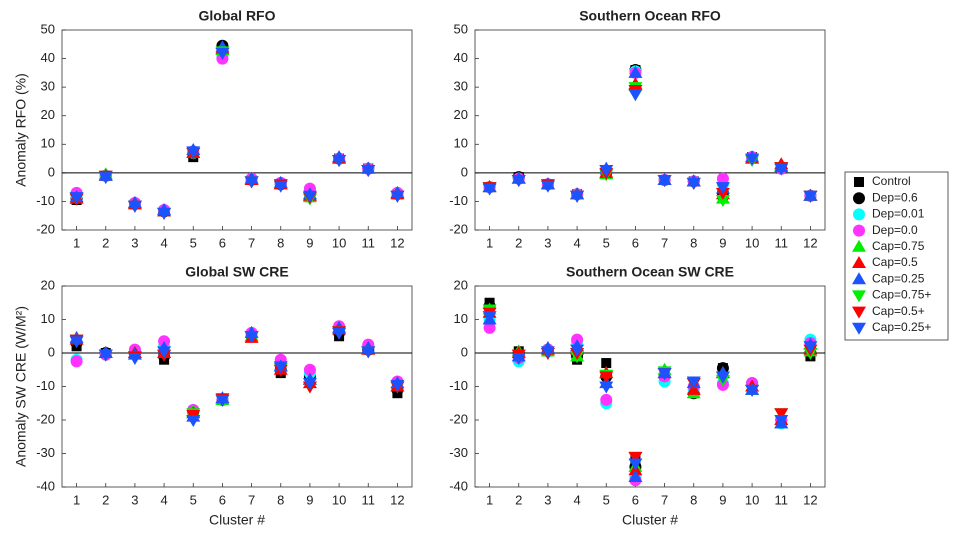  What do you see at coordinates (21, 386) in the screenshot?
I see `y-axis-label: Anomaly SW CRE (W/M²)` at bounding box center [21, 386].